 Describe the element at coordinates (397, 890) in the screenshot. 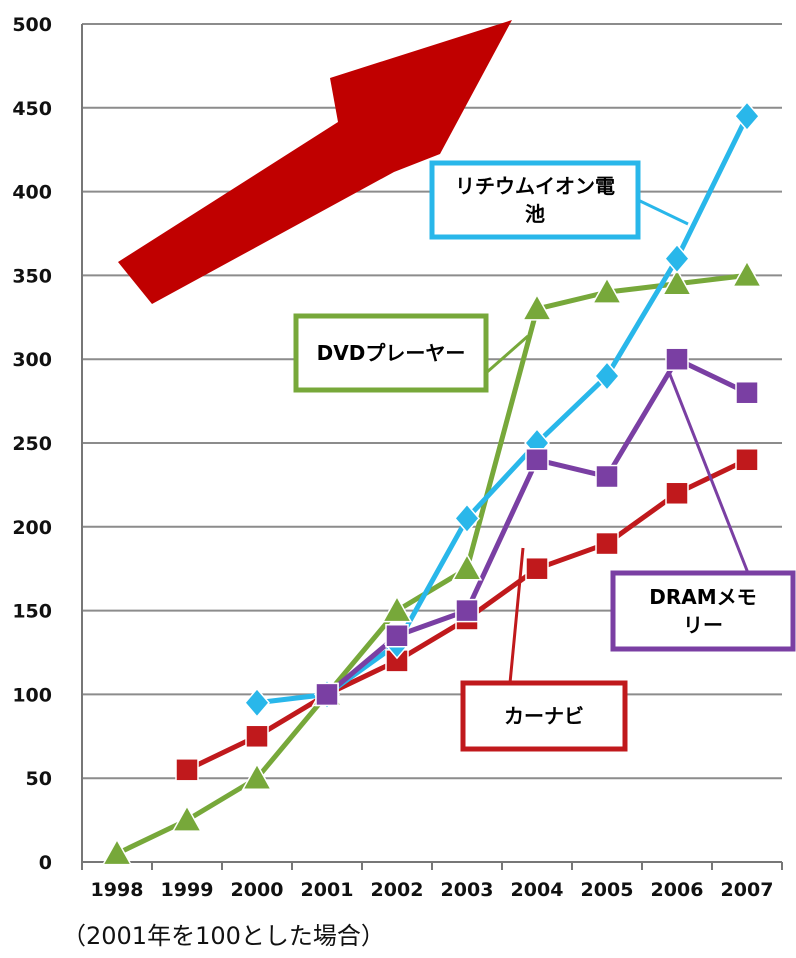

I see `x-tick-label: 2002` at that location.